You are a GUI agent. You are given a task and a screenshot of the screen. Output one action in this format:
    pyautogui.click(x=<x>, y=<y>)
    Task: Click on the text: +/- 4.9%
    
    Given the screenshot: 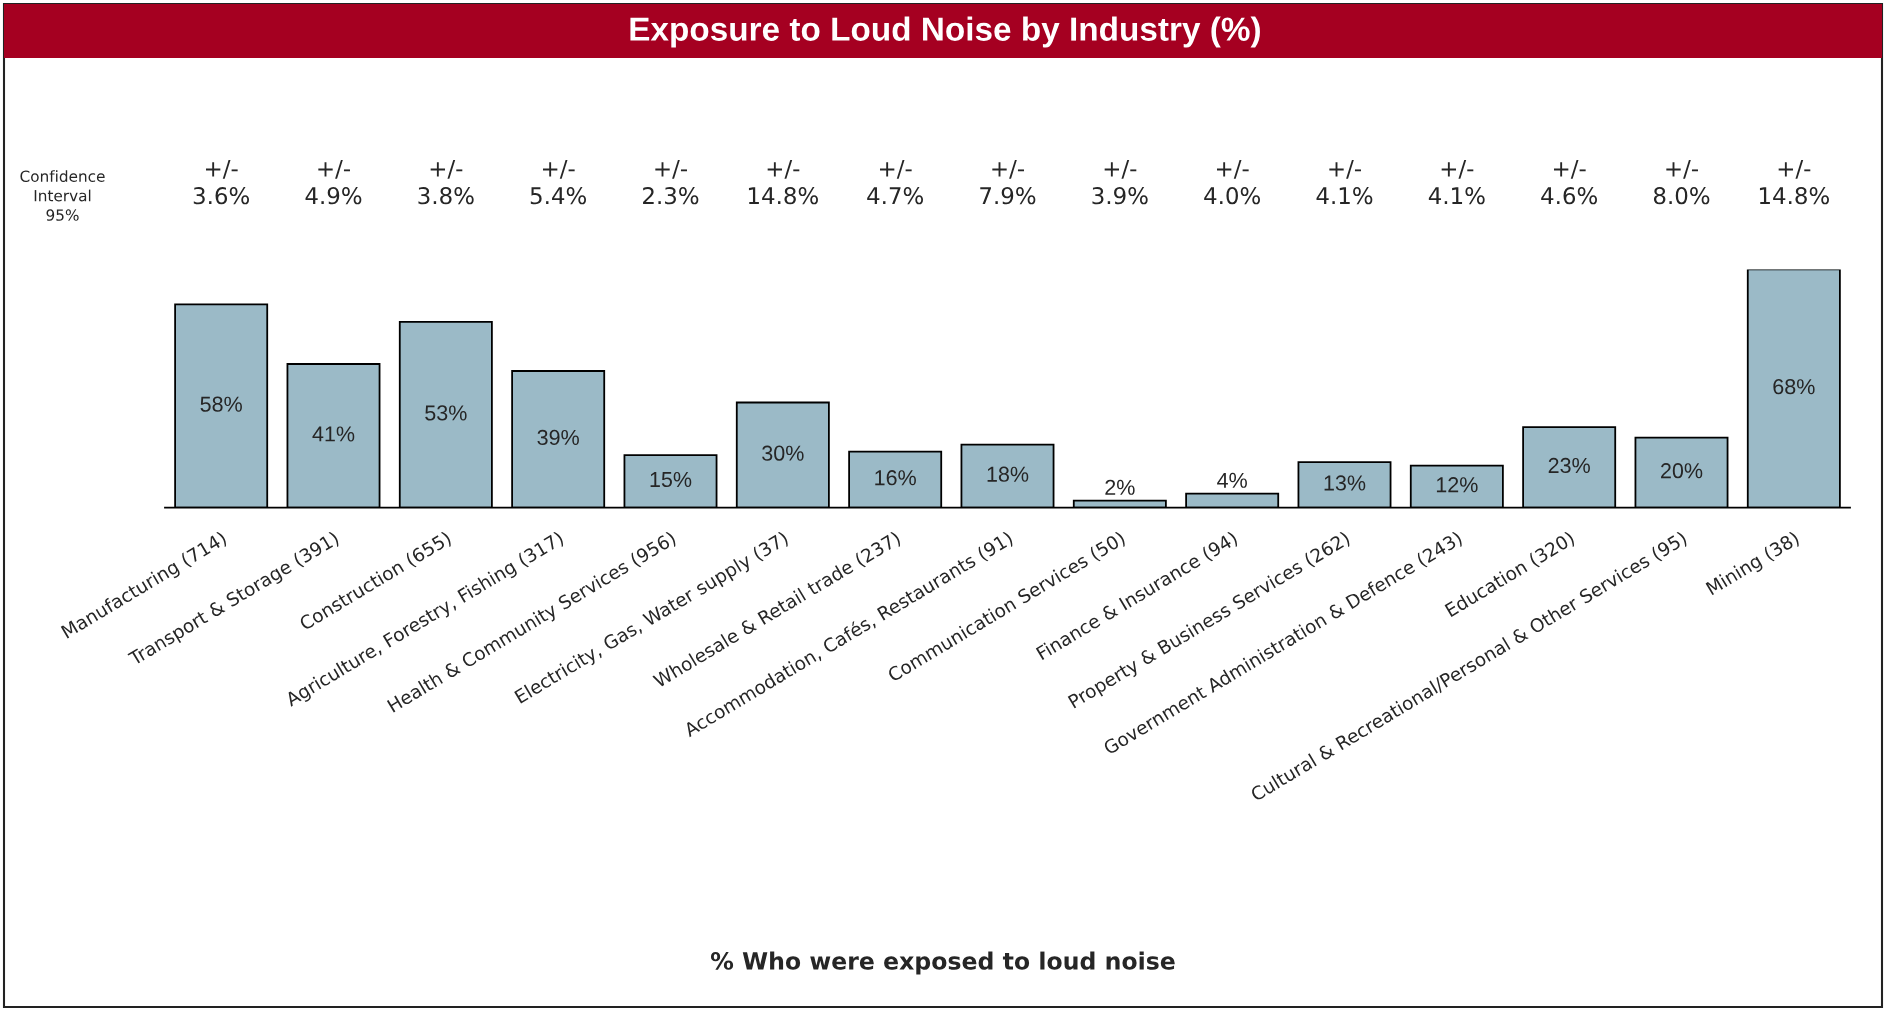 What is the action you would take?
    pyautogui.click(x=333, y=182)
    